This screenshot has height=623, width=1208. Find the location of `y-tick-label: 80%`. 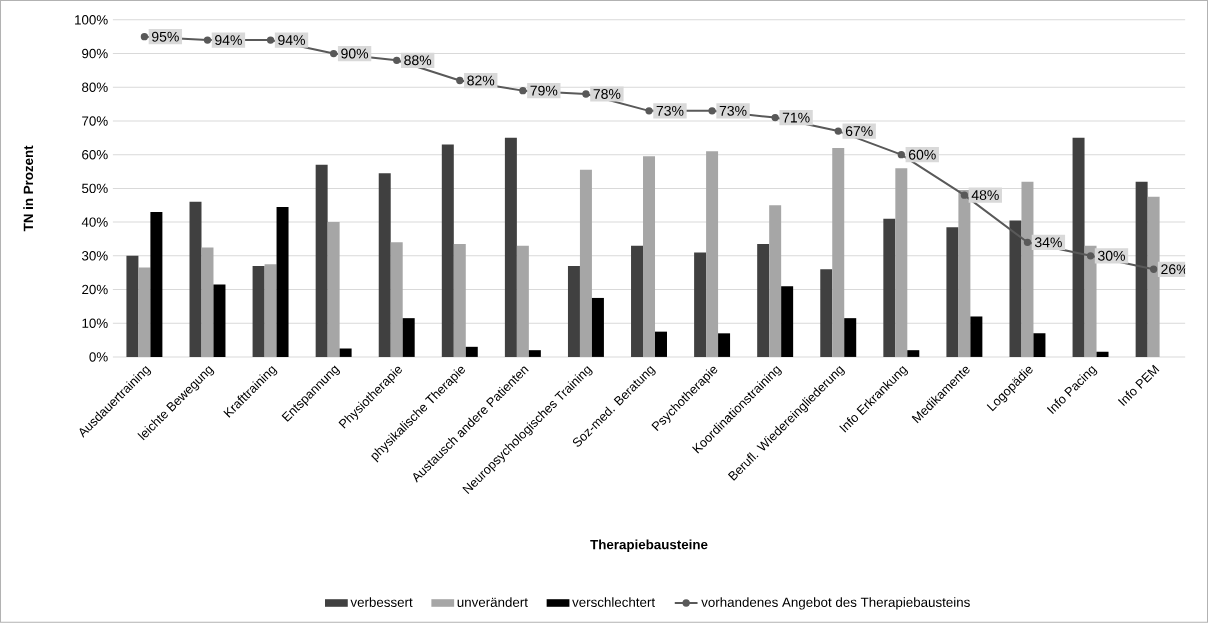

y-tick-label: 80% is located at coordinates (95, 87).